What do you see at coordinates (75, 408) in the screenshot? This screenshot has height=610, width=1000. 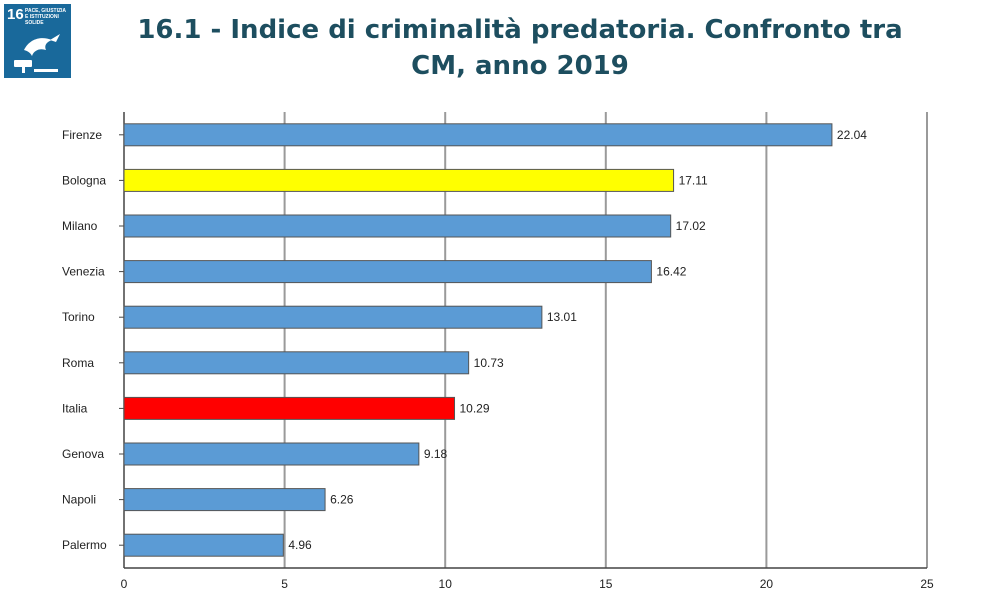 I see `category-label: Italia` at bounding box center [75, 408].